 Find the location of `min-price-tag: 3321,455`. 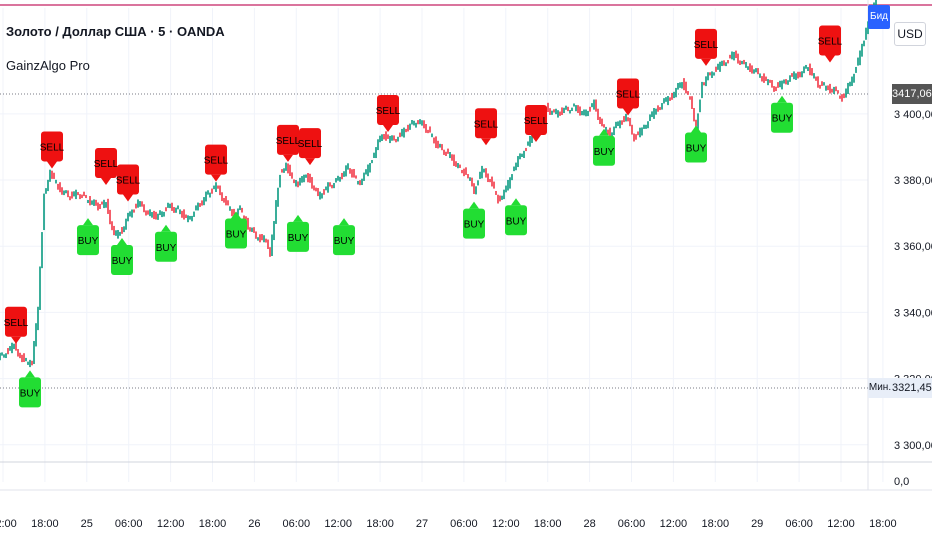

min-price-tag: 3321,455 is located at coordinates (912, 388).